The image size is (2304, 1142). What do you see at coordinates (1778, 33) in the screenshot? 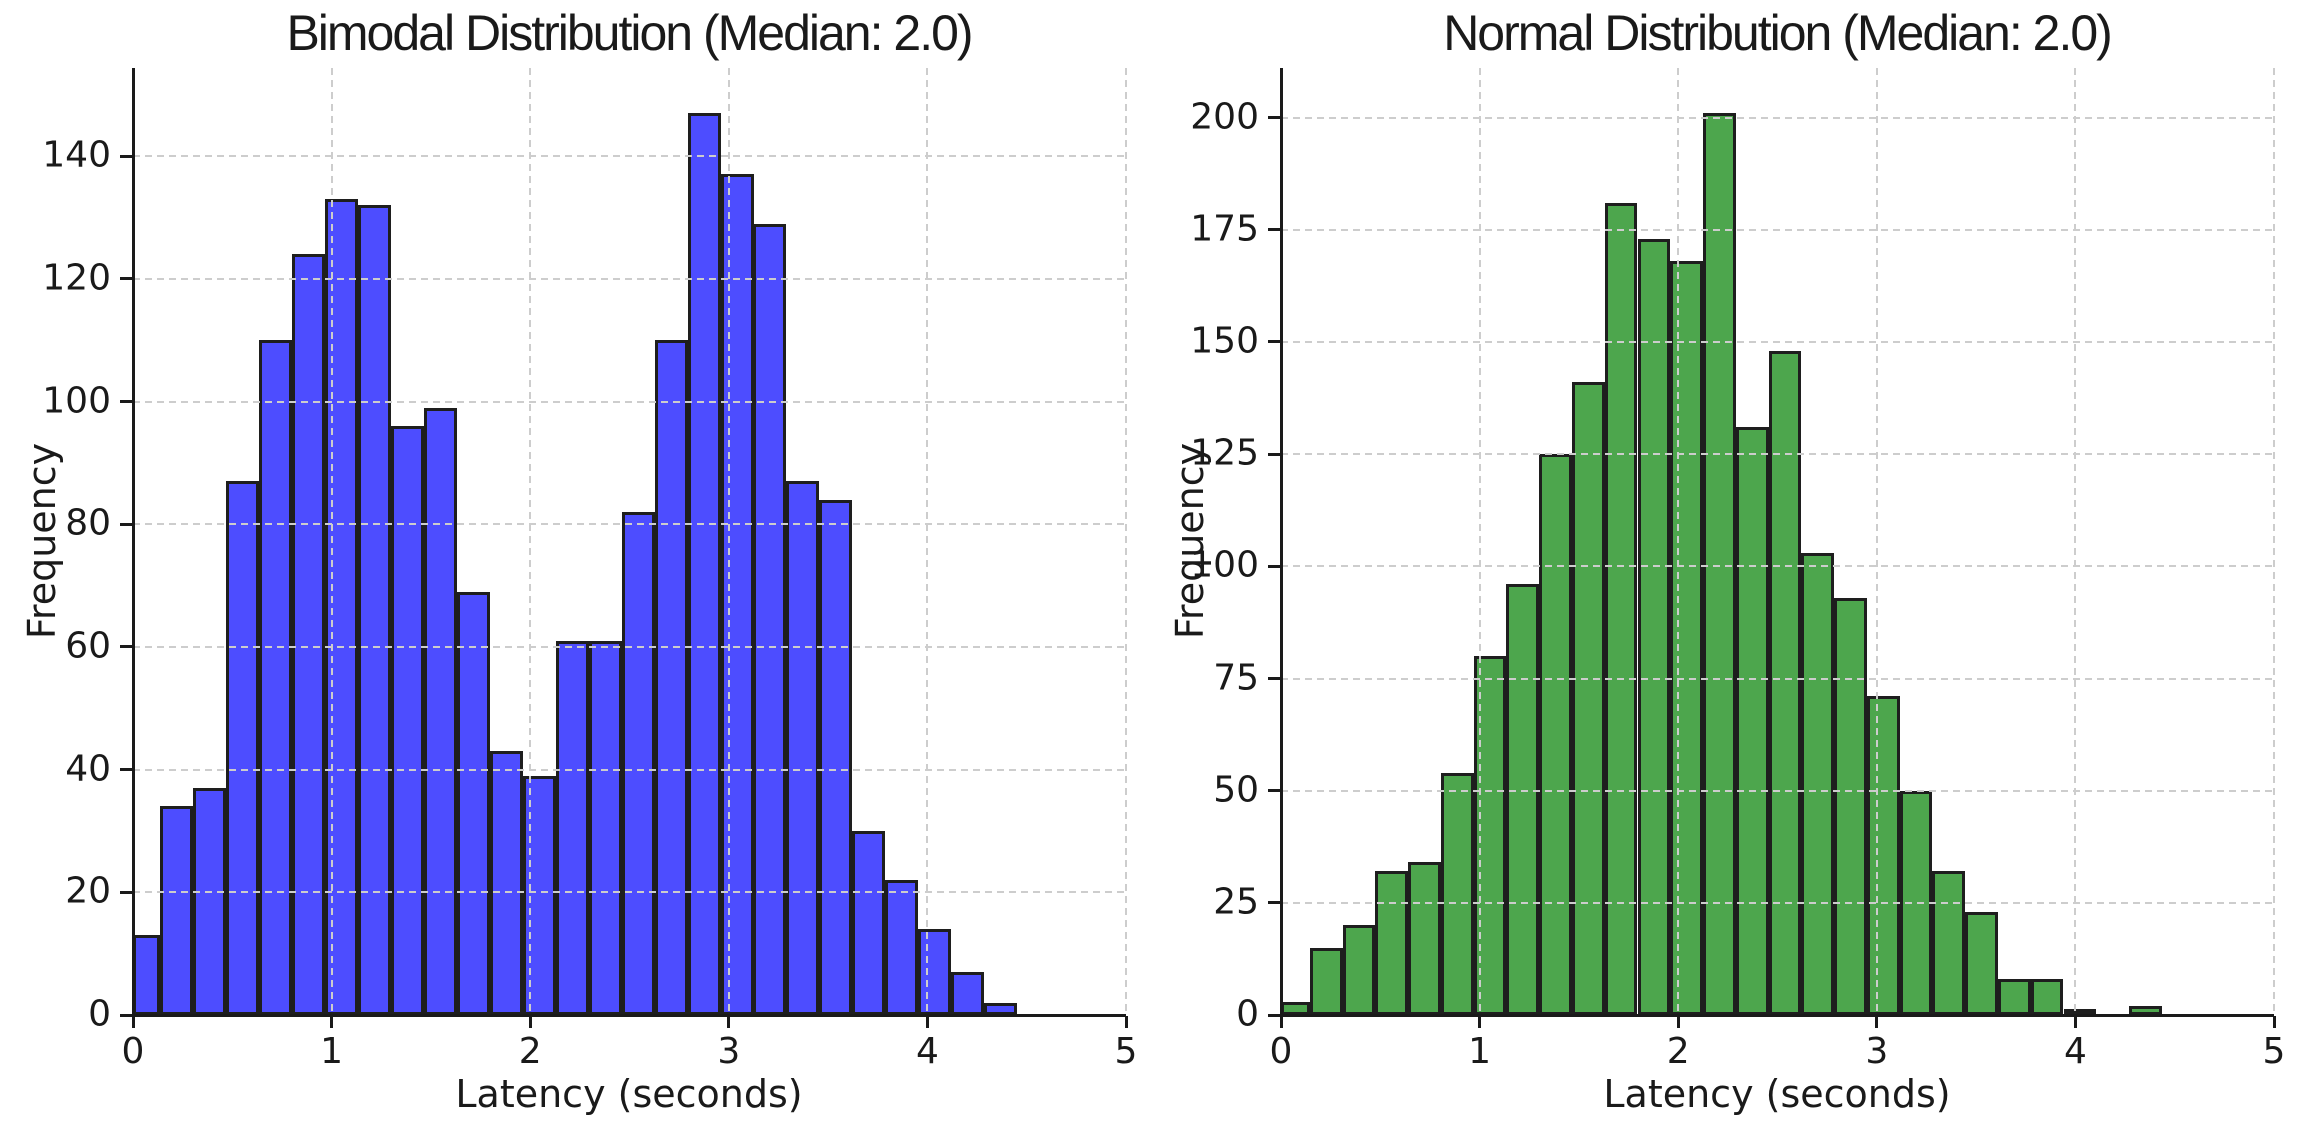
I see `right-chart-title: Normal Distribution (Median: 2.0)` at bounding box center [1778, 33].